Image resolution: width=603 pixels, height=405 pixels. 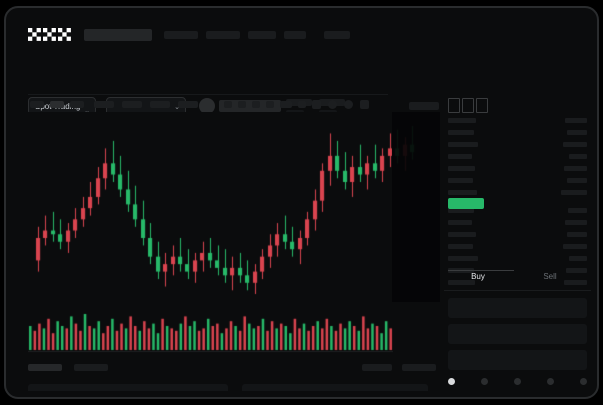 I want to click on book-asks-icon, so click(x=482, y=105).